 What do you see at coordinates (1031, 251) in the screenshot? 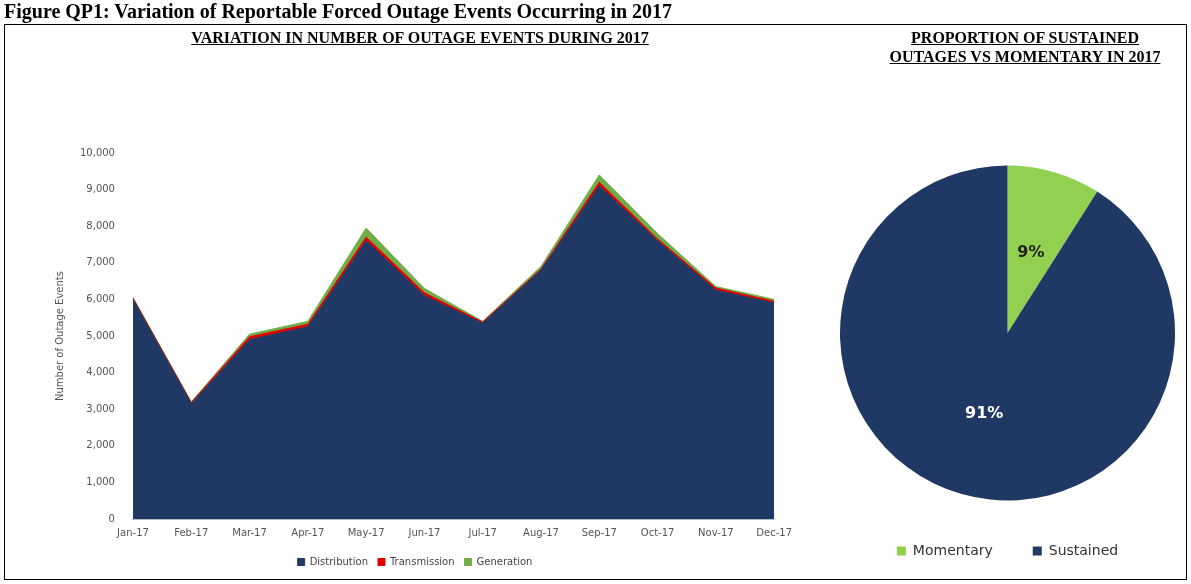
I see `data-label: 9%` at bounding box center [1031, 251].